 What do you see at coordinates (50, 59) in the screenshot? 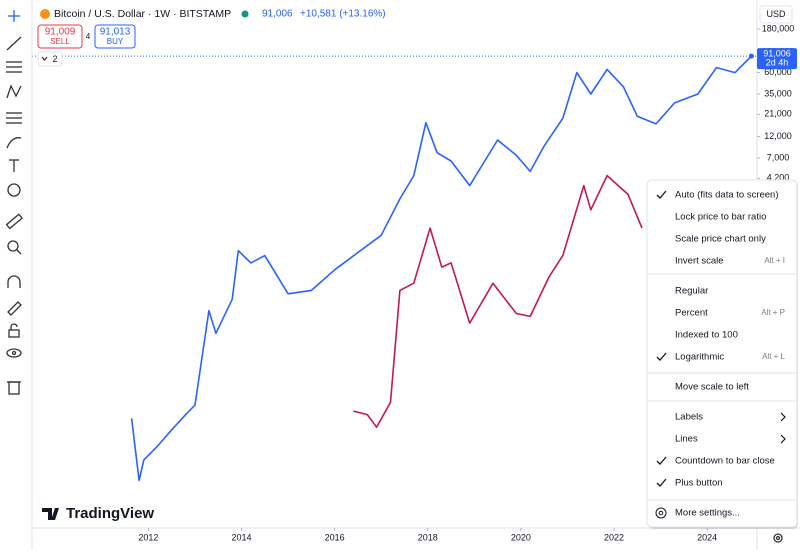
I see `indicators-toggle` at bounding box center [50, 59].